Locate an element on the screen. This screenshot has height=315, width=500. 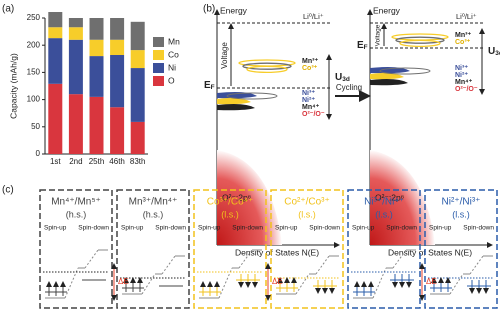
spin-title: Ni²⁺/Ni³⁺ is located at coordinates (461, 202).